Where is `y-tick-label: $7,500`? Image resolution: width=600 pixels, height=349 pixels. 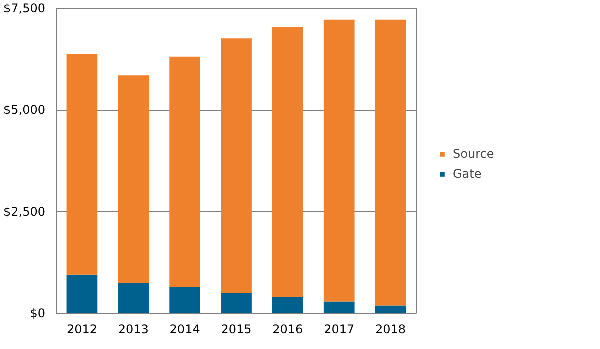 y-tick-label: $7,500 is located at coordinates (25, 9).